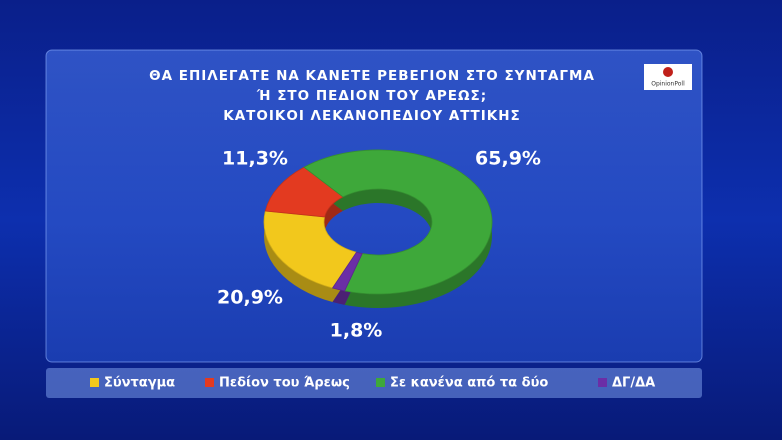  What do you see at coordinates (284, 383) in the screenshot?
I see `legend-label: Πεδίον του Άρεως` at bounding box center [284, 383].